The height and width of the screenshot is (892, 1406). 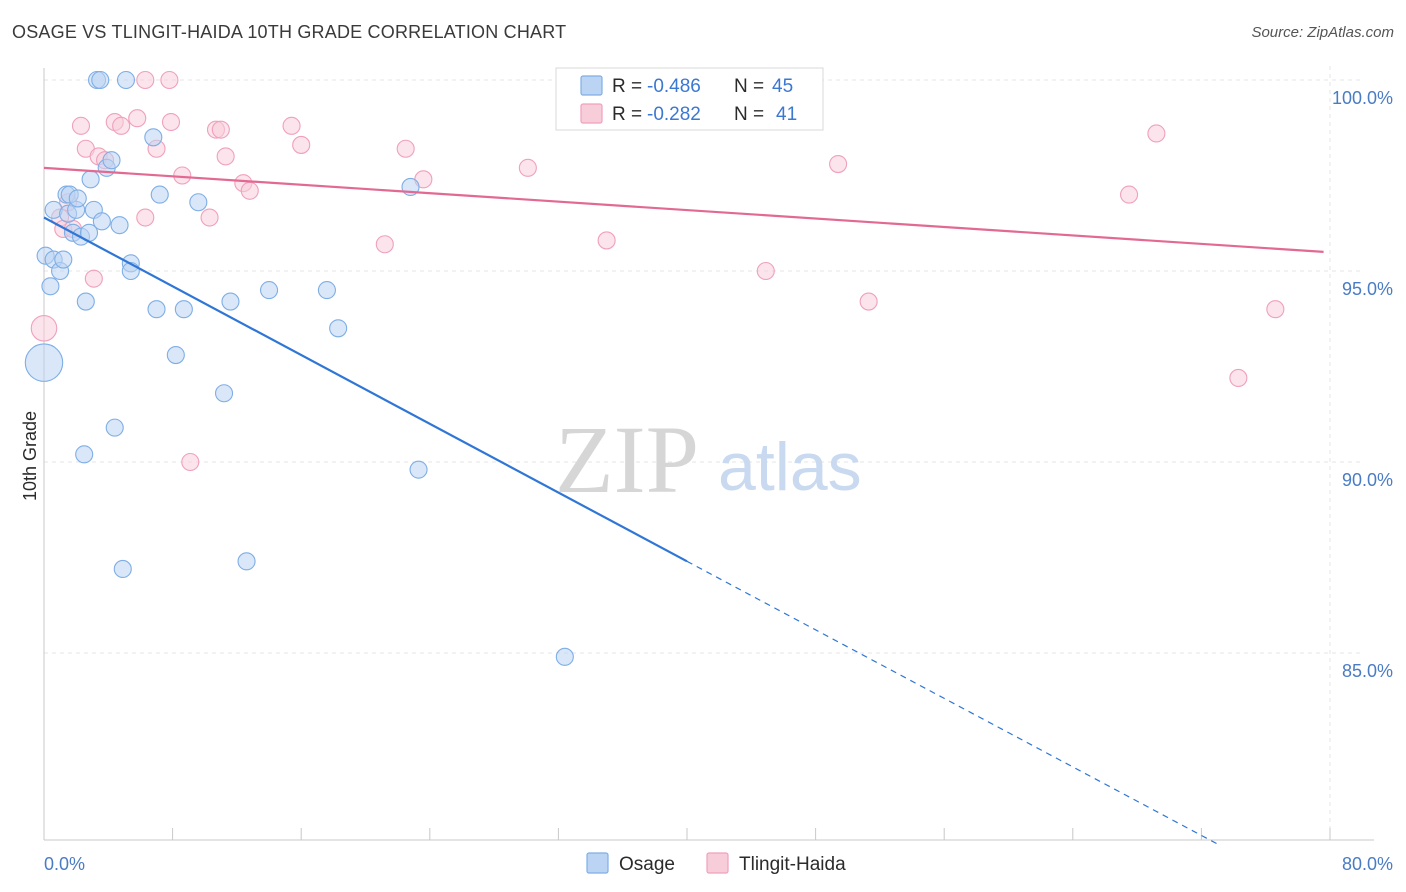 What do you see at coordinates (627, 459) in the screenshot?
I see `watermark-zip: ZIP` at bounding box center [627, 459].